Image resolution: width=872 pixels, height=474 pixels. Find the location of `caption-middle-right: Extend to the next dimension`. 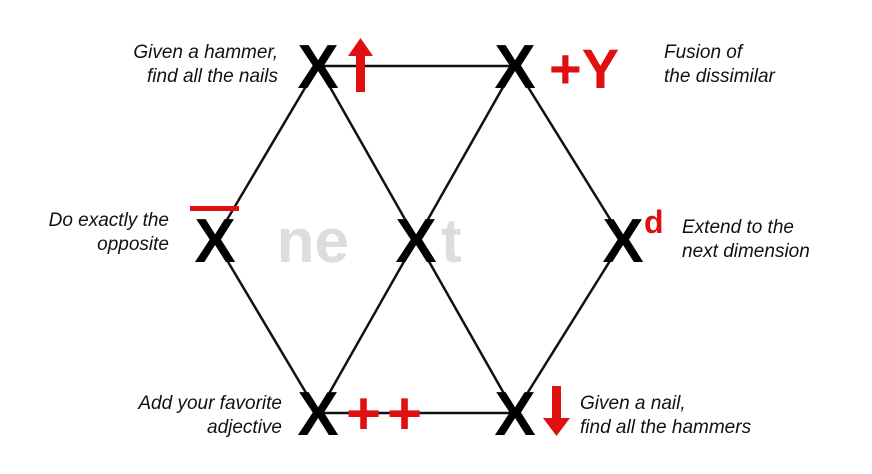

caption-middle-right: Extend to the next dimension is located at coordinates (746, 239).